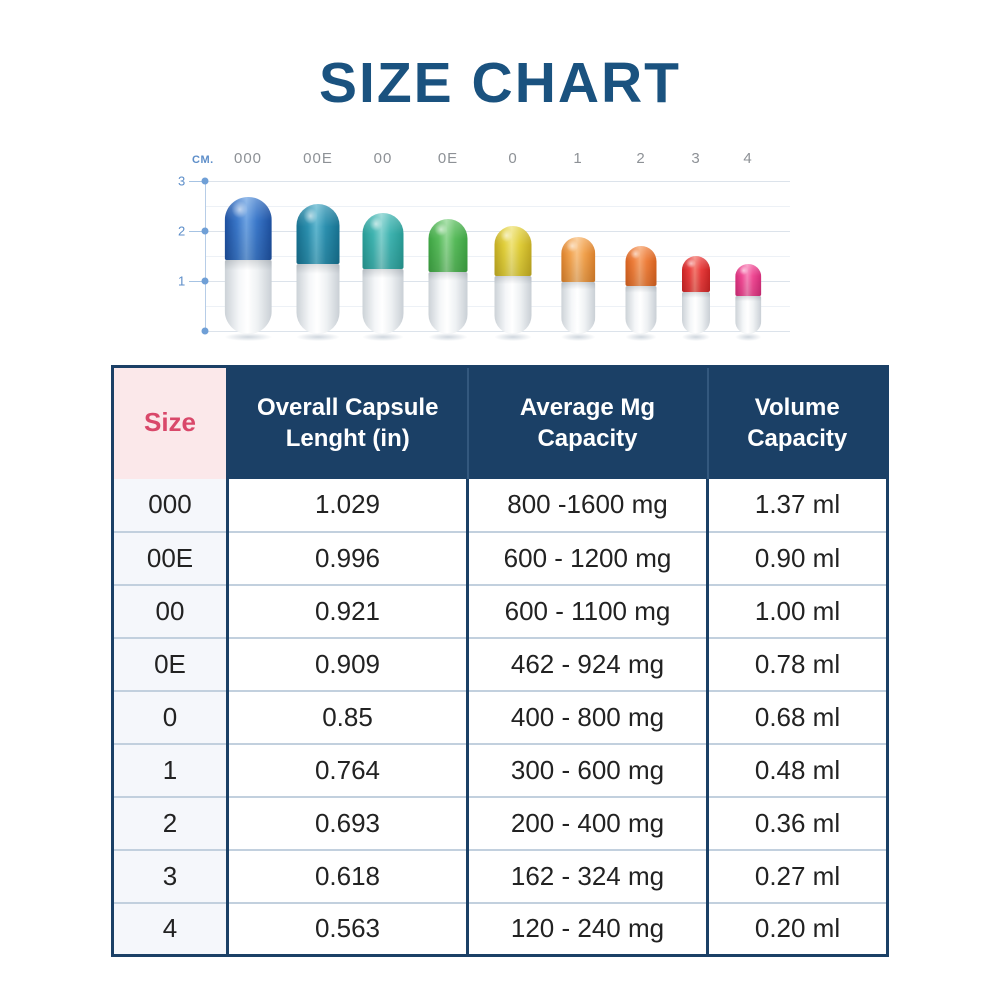 The width and height of the screenshot is (1000, 1000). What do you see at coordinates (797, 610) in the screenshot?
I see `cell-volume: 1.00 ml` at bounding box center [797, 610].